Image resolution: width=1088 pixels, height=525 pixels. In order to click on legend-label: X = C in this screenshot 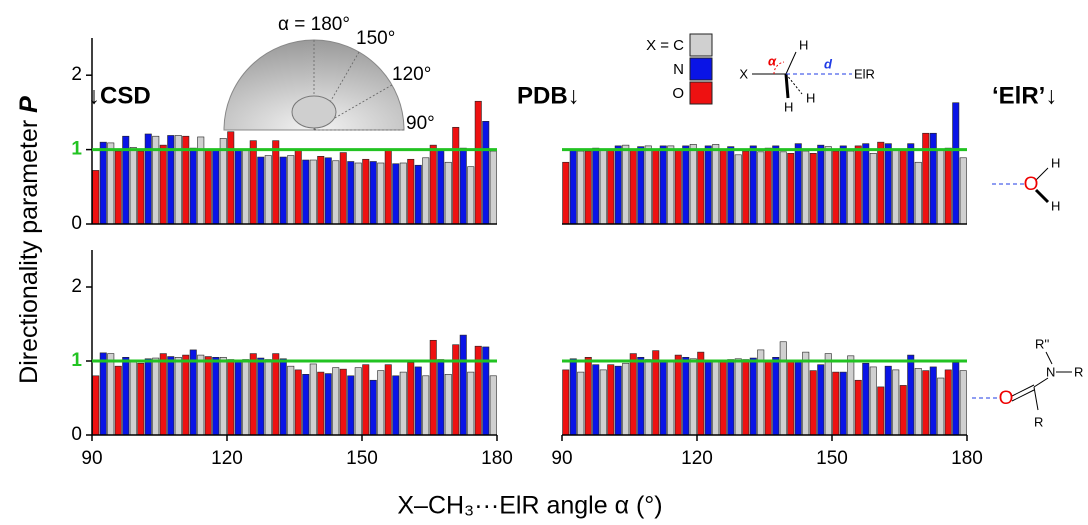, I will do `click(665, 45)`.